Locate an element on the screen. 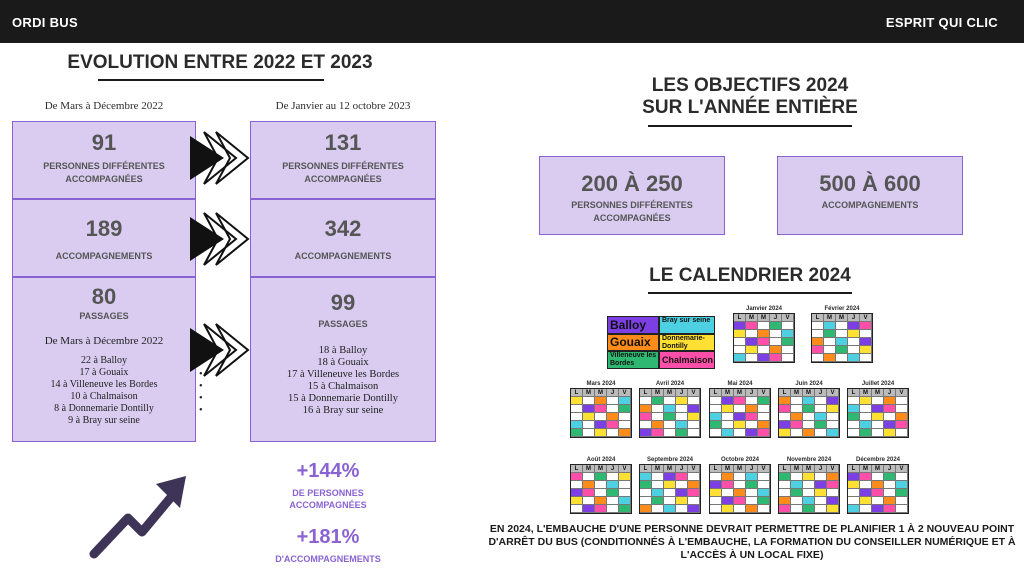 This screenshot has height=576, width=1024. calendar-month: Avril 2024 L M M J V is located at coordinates (670, 409).